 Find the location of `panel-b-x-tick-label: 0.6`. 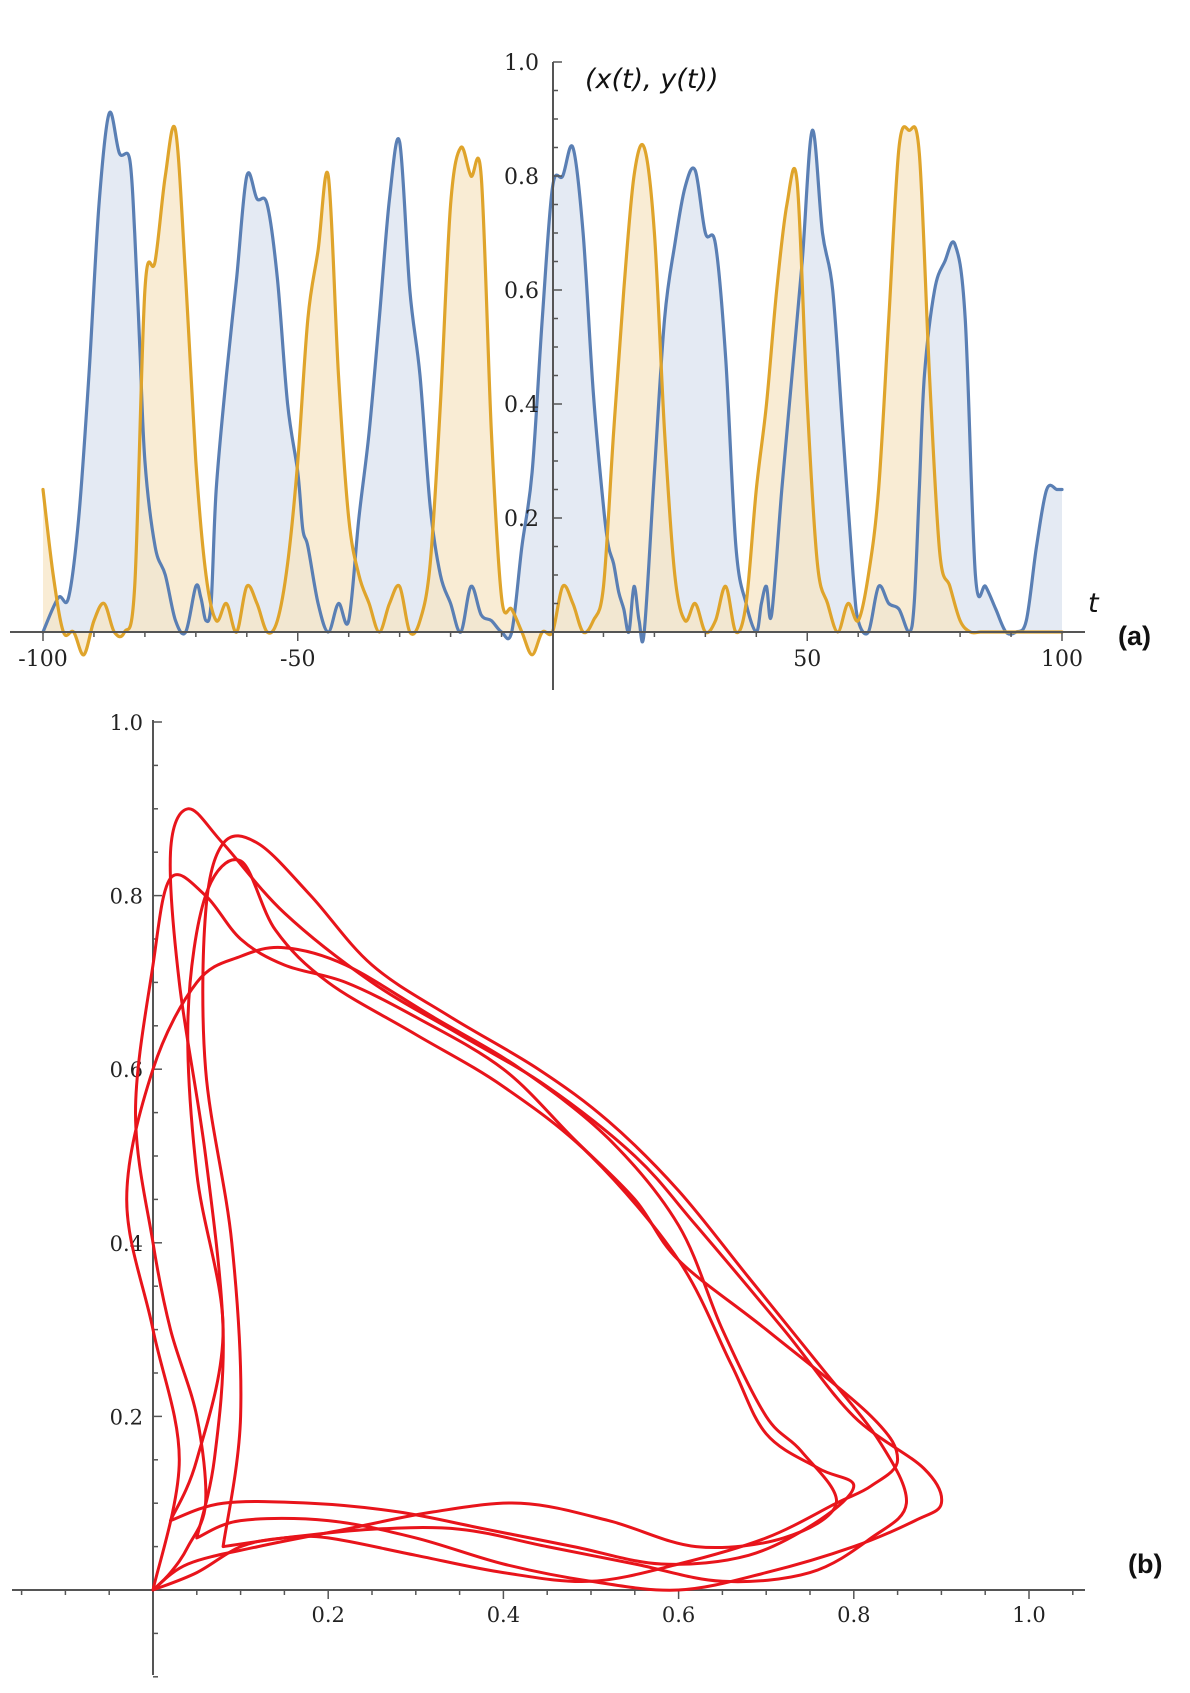

panel-b-x-tick-label: 0.6 is located at coordinates (678, 1615).